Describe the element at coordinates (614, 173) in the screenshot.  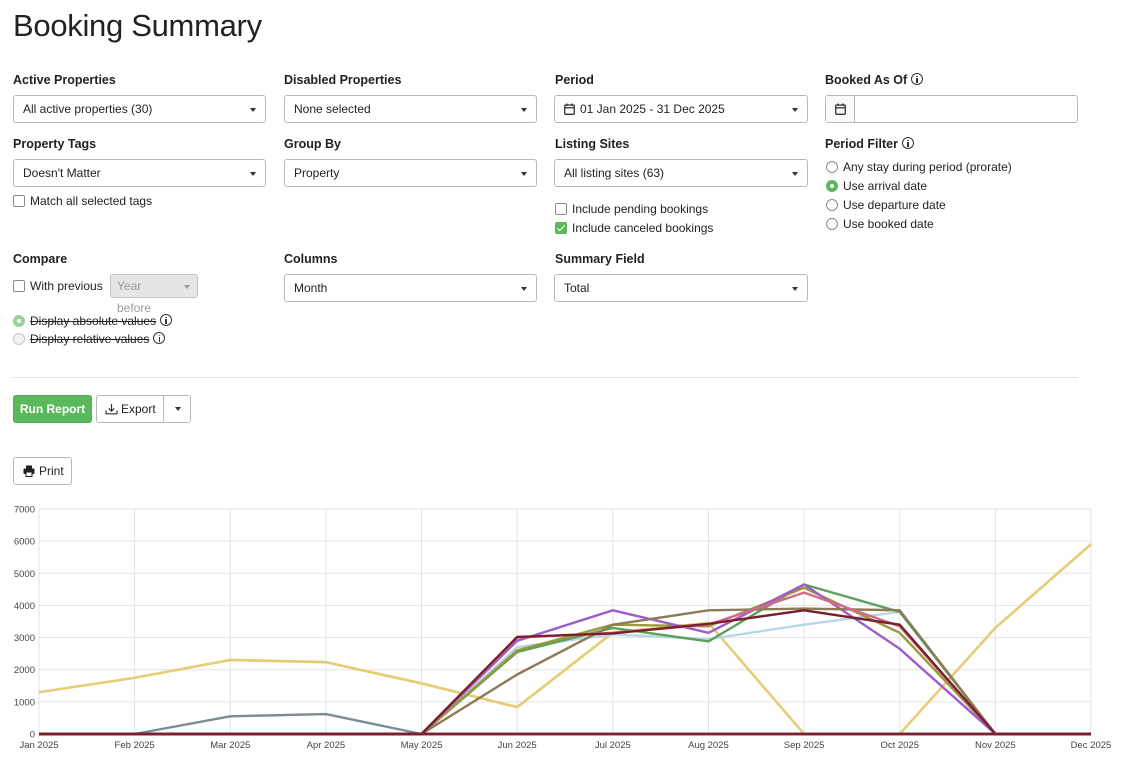
I see `listing-sites-value: All listing sites (63)` at that location.